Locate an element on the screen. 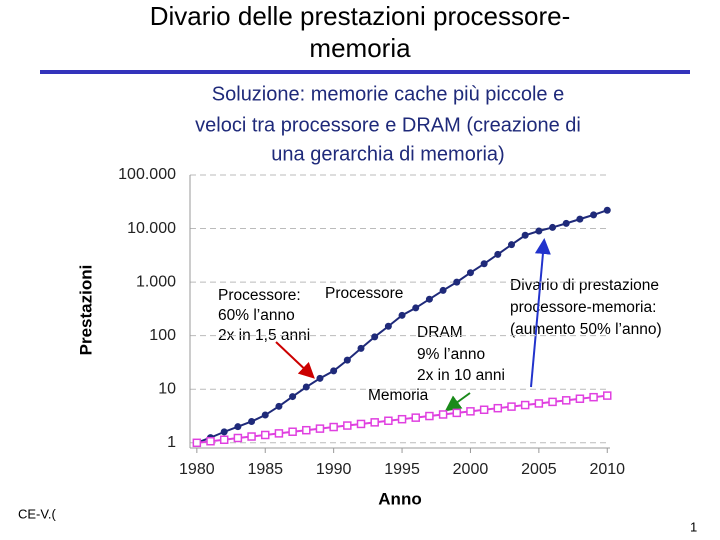 The width and height of the screenshot is (720, 540). y-axis-label: Prestazioni is located at coordinates (85, 310).